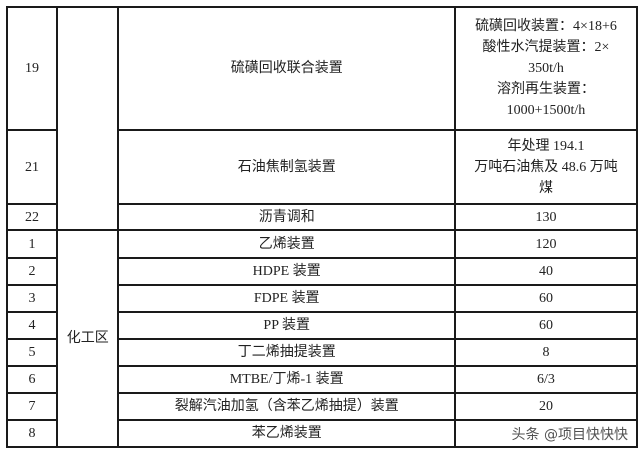 Image resolution: width=640 pixels, height=456 pixels. I want to click on capacity-line: 硫磺回收装置：4×18+6, so click(546, 26).